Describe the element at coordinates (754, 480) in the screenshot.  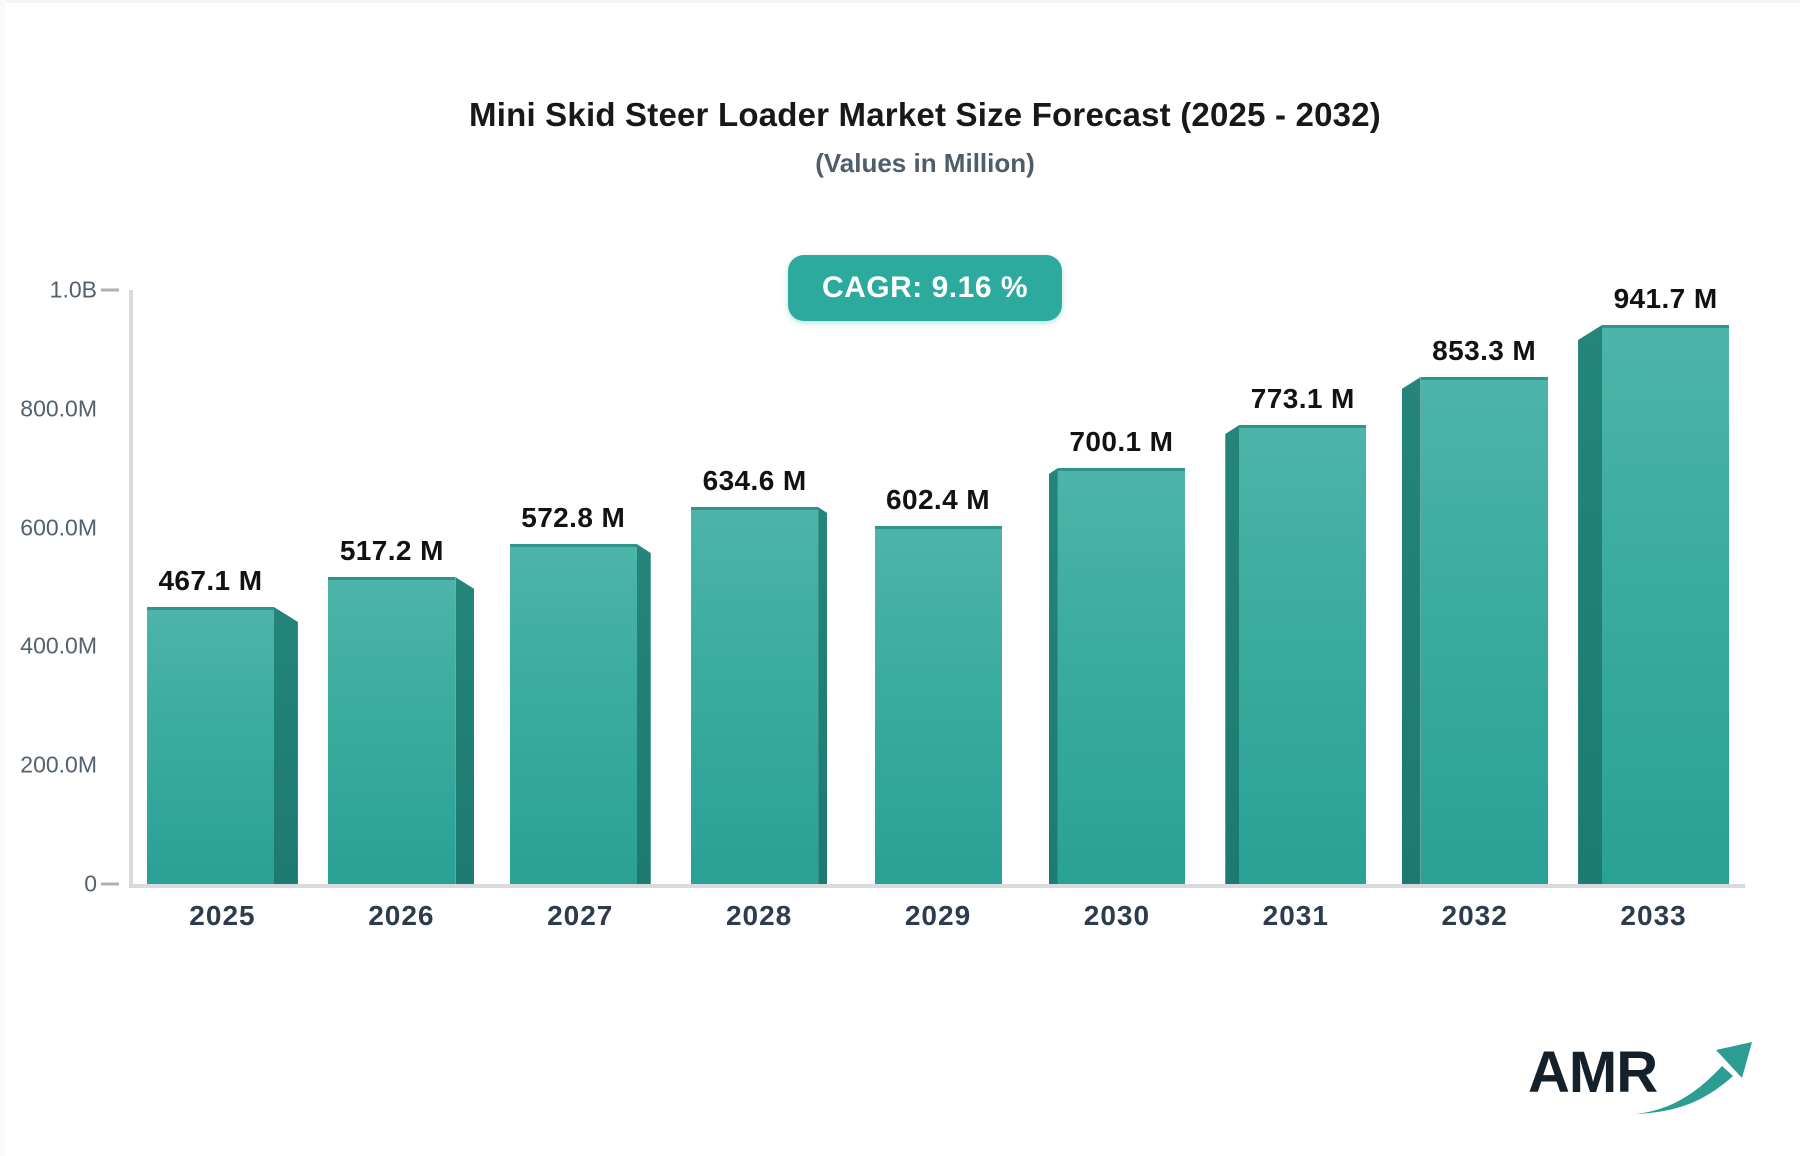
I see `bar-value-label: 634.6 M` at that location.